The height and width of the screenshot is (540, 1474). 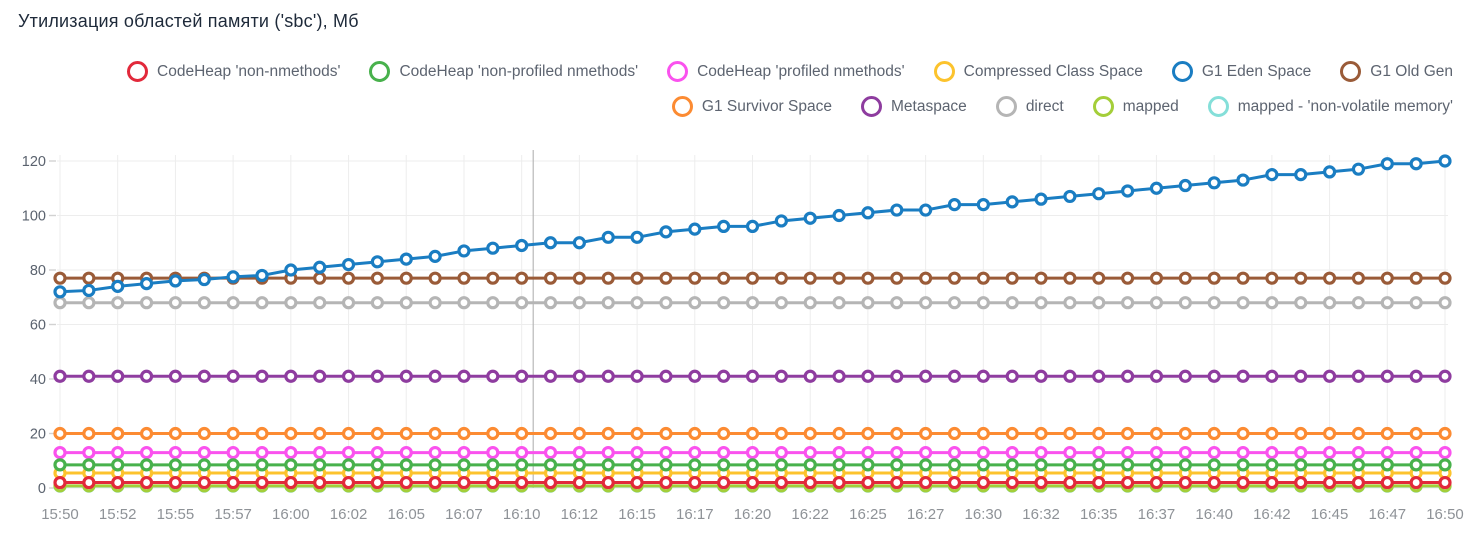 What do you see at coordinates (1241, 71) in the screenshot?
I see `legend-item-g1-eden-space: G1 Eden Space` at bounding box center [1241, 71].